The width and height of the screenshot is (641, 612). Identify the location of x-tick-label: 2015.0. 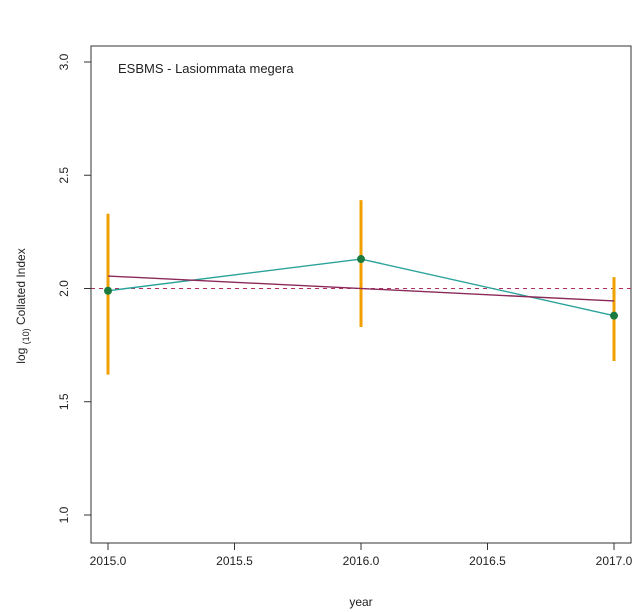
(108, 561).